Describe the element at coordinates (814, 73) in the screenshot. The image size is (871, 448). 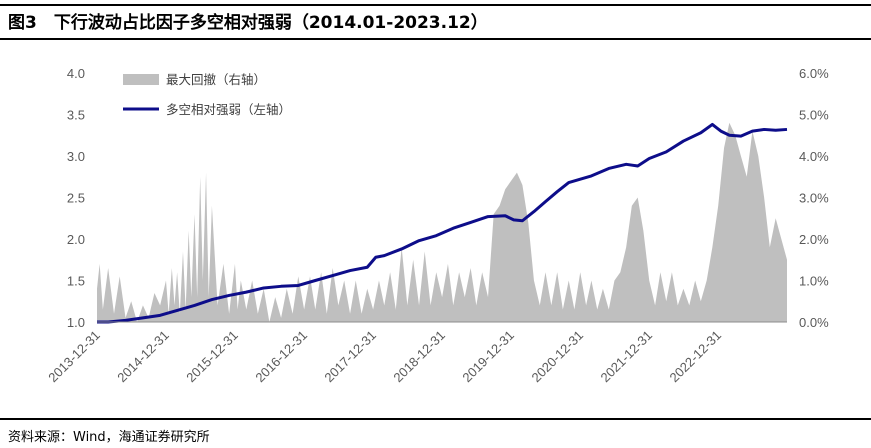
I see `right-y-tick-label: 6.0%` at that location.